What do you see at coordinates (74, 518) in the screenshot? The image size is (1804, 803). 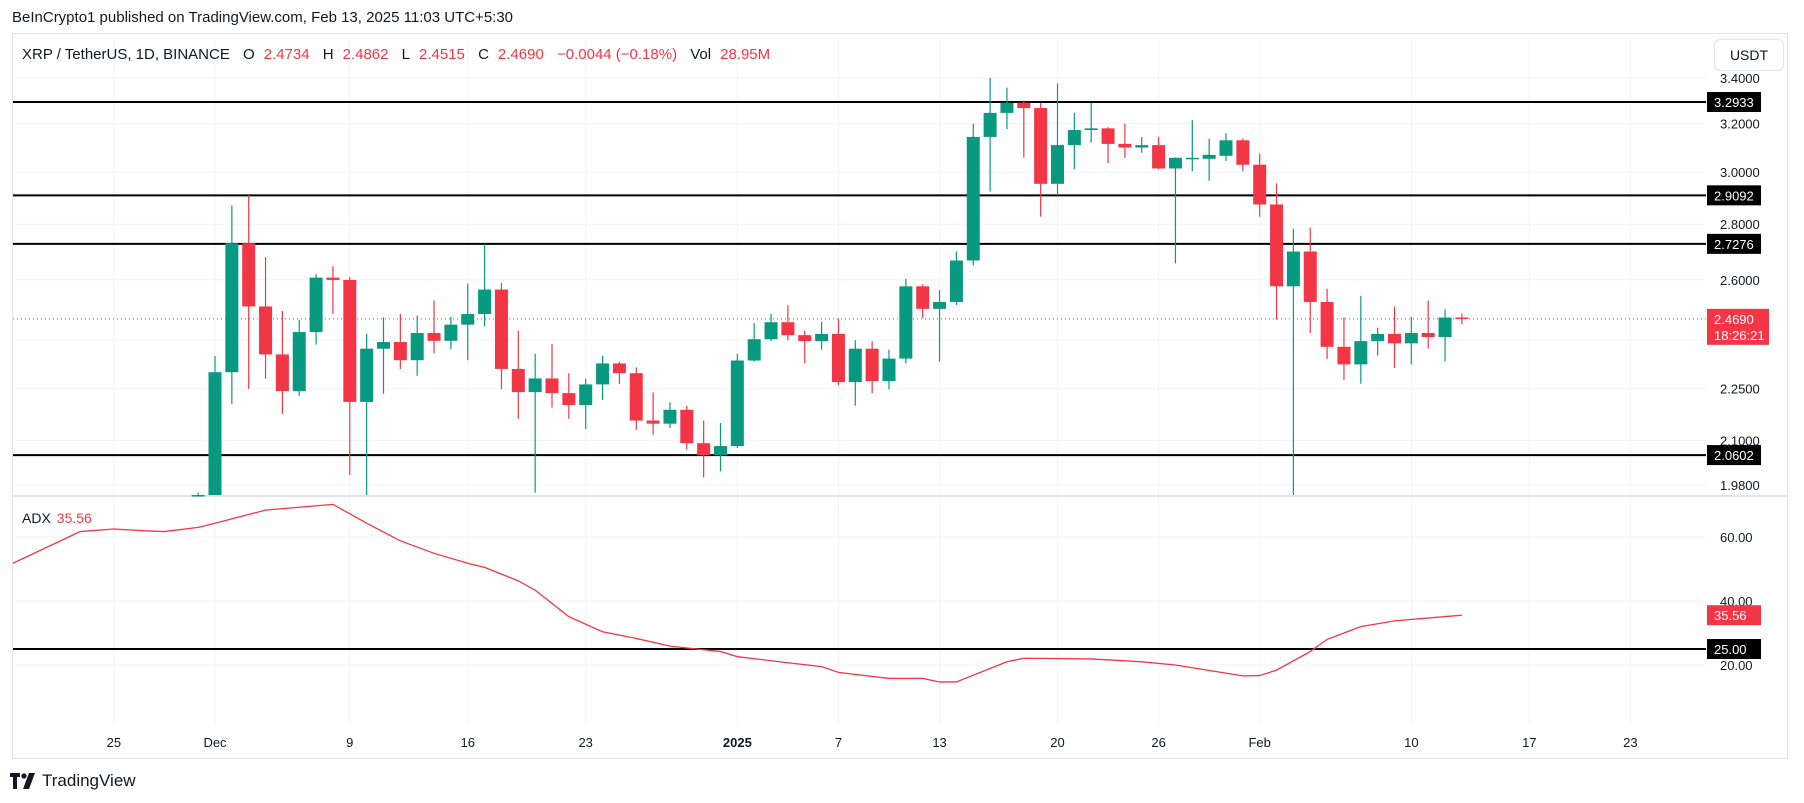 I see `adx-value: 35.56` at bounding box center [74, 518].